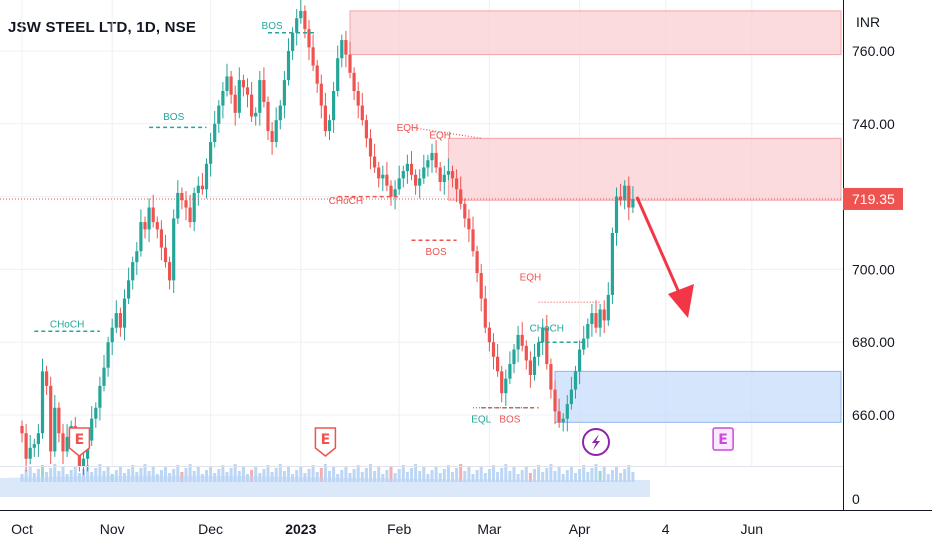 This screenshot has height=550, width=932. What do you see at coordinates (596, 442) in the screenshot?
I see `lightning-icon` at bounding box center [596, 442].